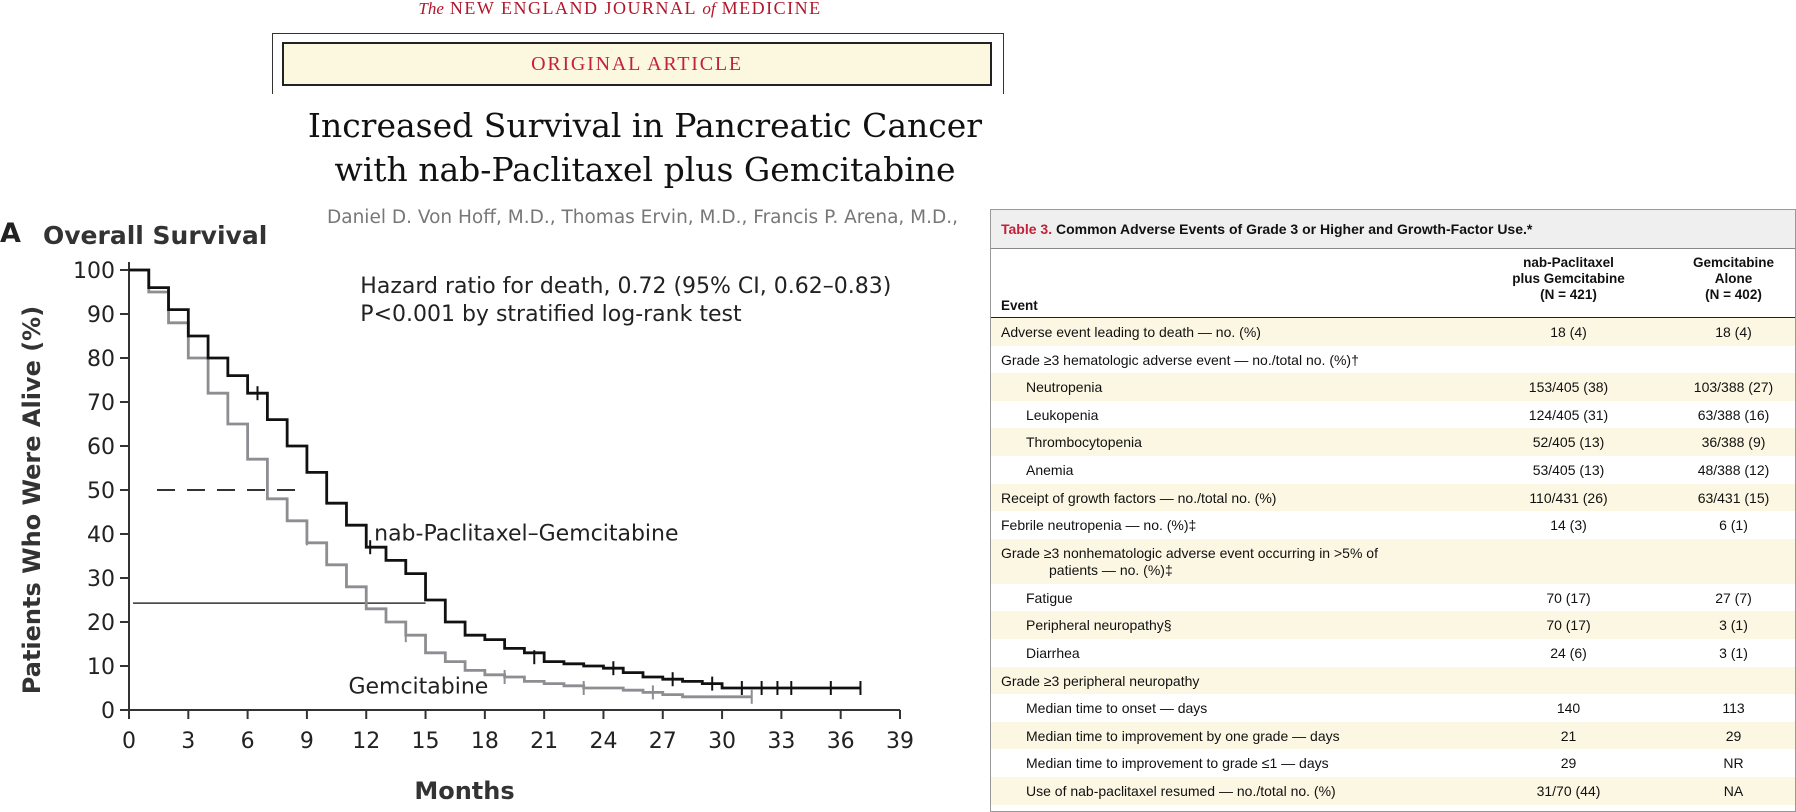 The width and height of the screenshot is (1796, 812). I want to click on series-label-gemcitabine: Gemcitabine, so click(418, 686).